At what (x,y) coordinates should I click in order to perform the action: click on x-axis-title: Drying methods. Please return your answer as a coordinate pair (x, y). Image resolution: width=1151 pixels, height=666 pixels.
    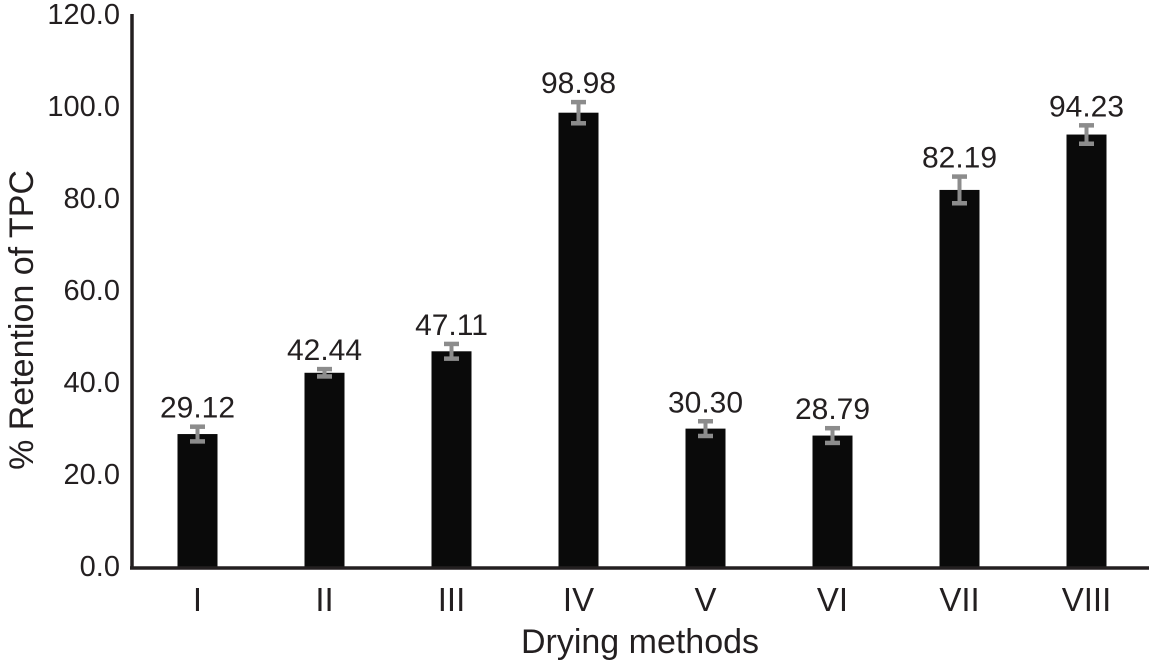
    Looking at the image, I should click on (640, 642).